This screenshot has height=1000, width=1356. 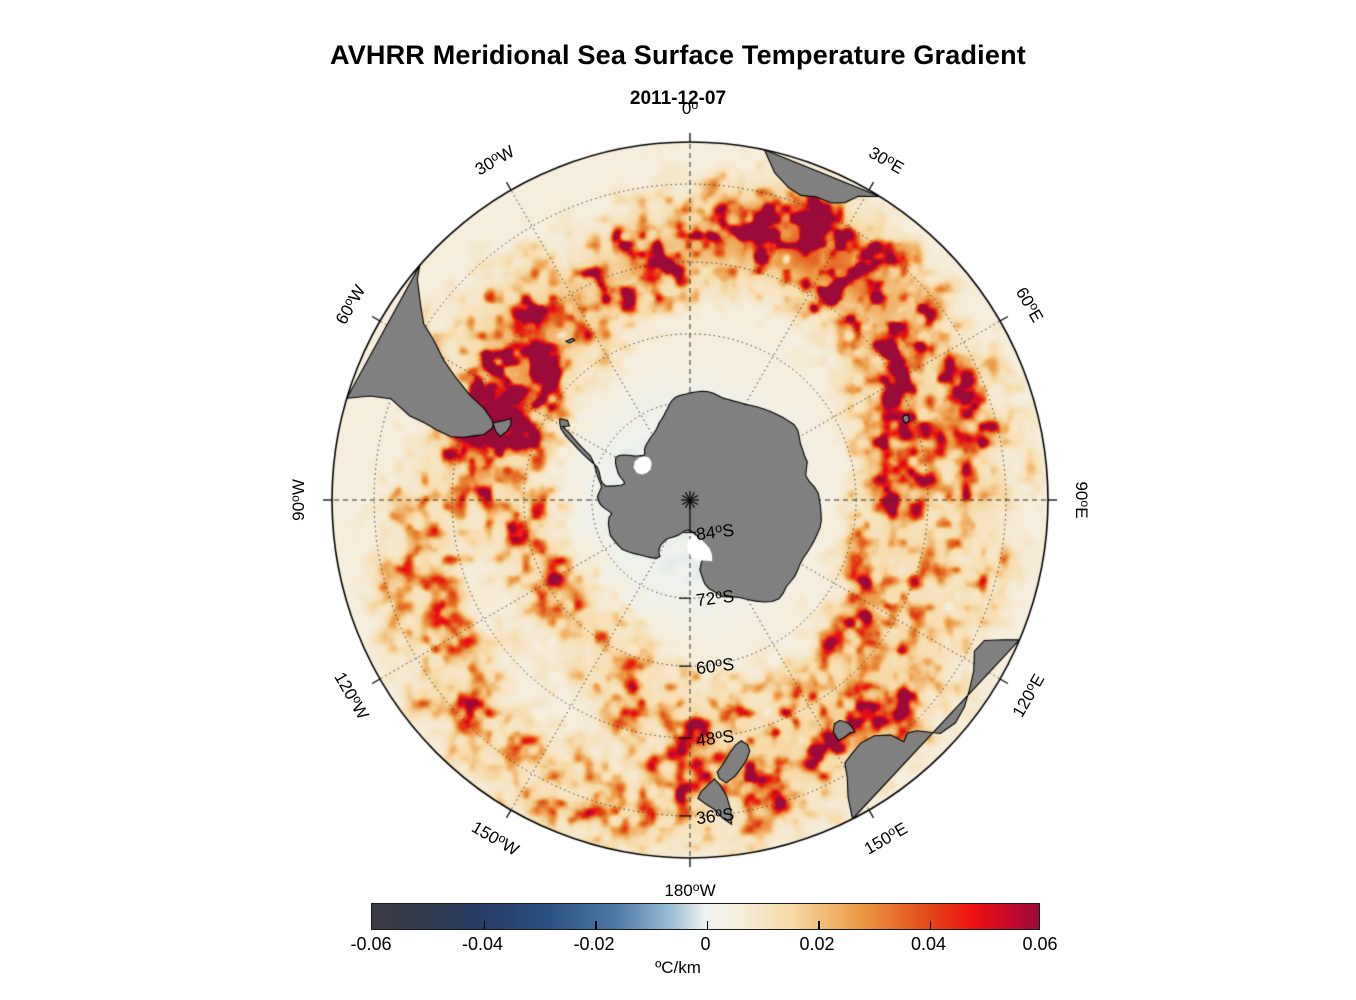 I want to click on colorbar-tick-labels: -0.06 -0.04 -0.02 0 0.02 0.04 0.06, so click(x=703, y=946).